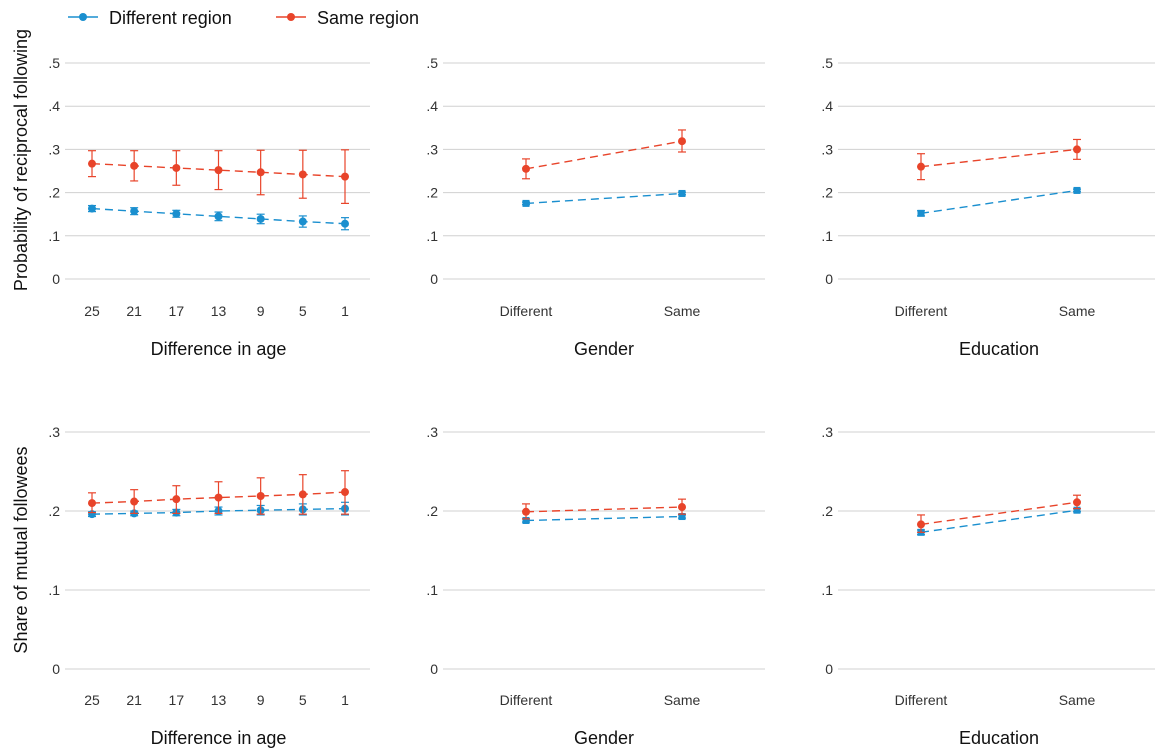  What do you see at coordinates (92, 700) in the screenshot?
I see `x-tick-label: 25` at bounding box center [92, 700].